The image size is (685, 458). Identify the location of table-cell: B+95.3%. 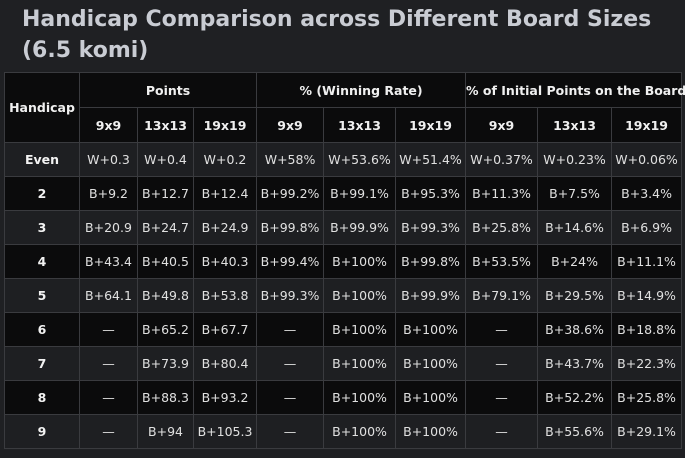
(431, 193).